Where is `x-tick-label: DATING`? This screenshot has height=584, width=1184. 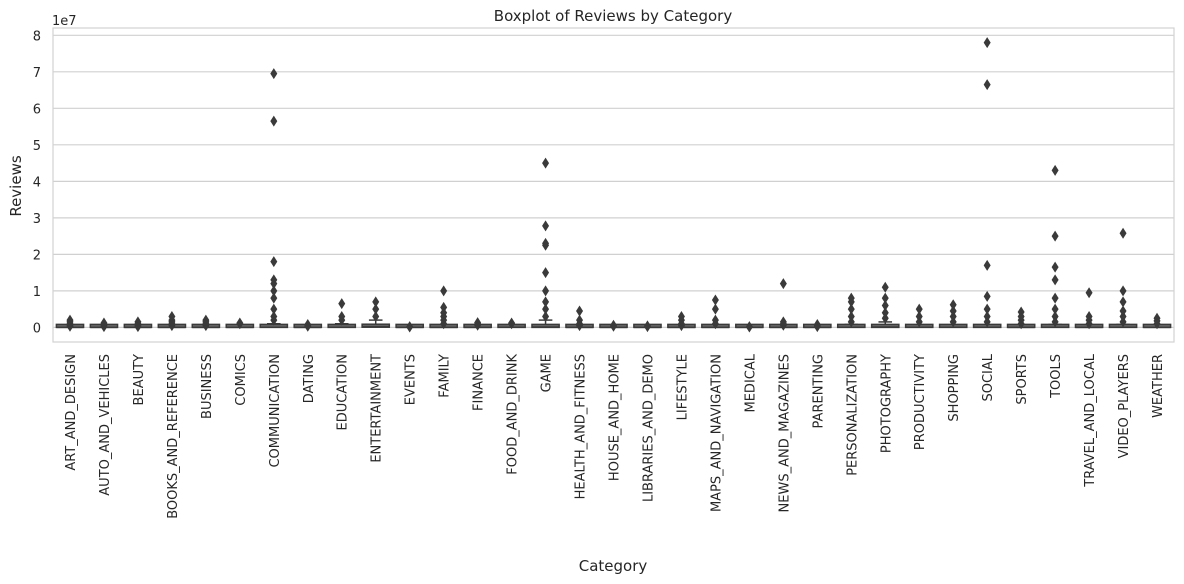
x-tick-label: DATING is located at coordinates (309, 378).